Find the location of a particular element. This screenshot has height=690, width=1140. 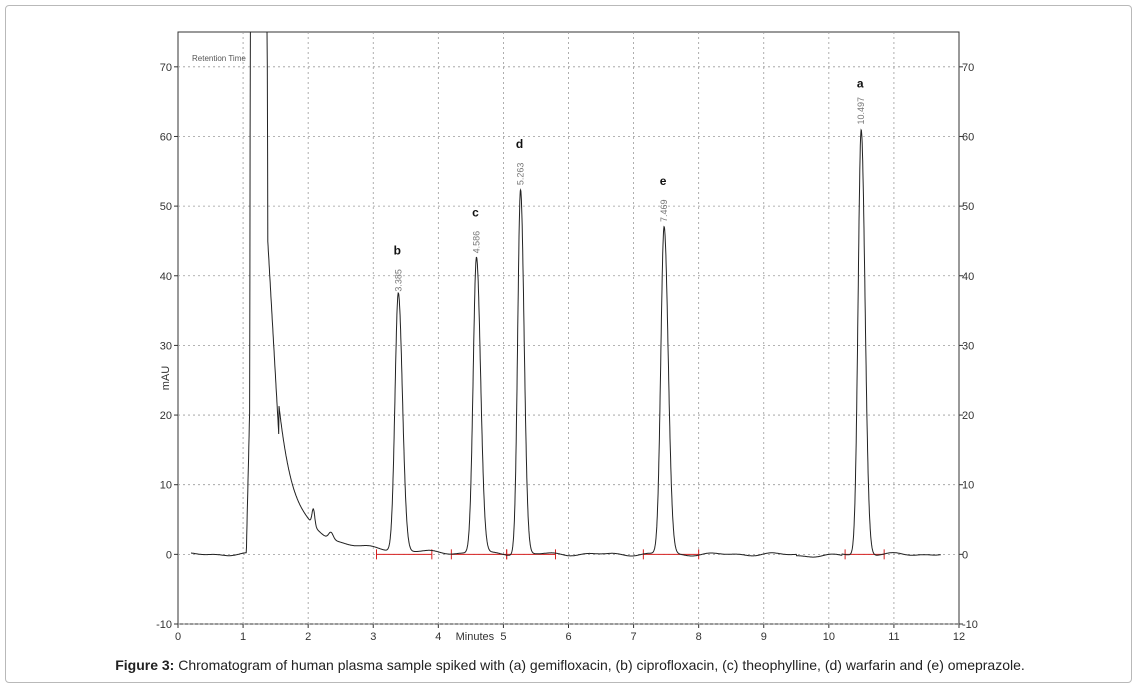

y-tick-label-right: -10 is located at coordinates (970, 625).